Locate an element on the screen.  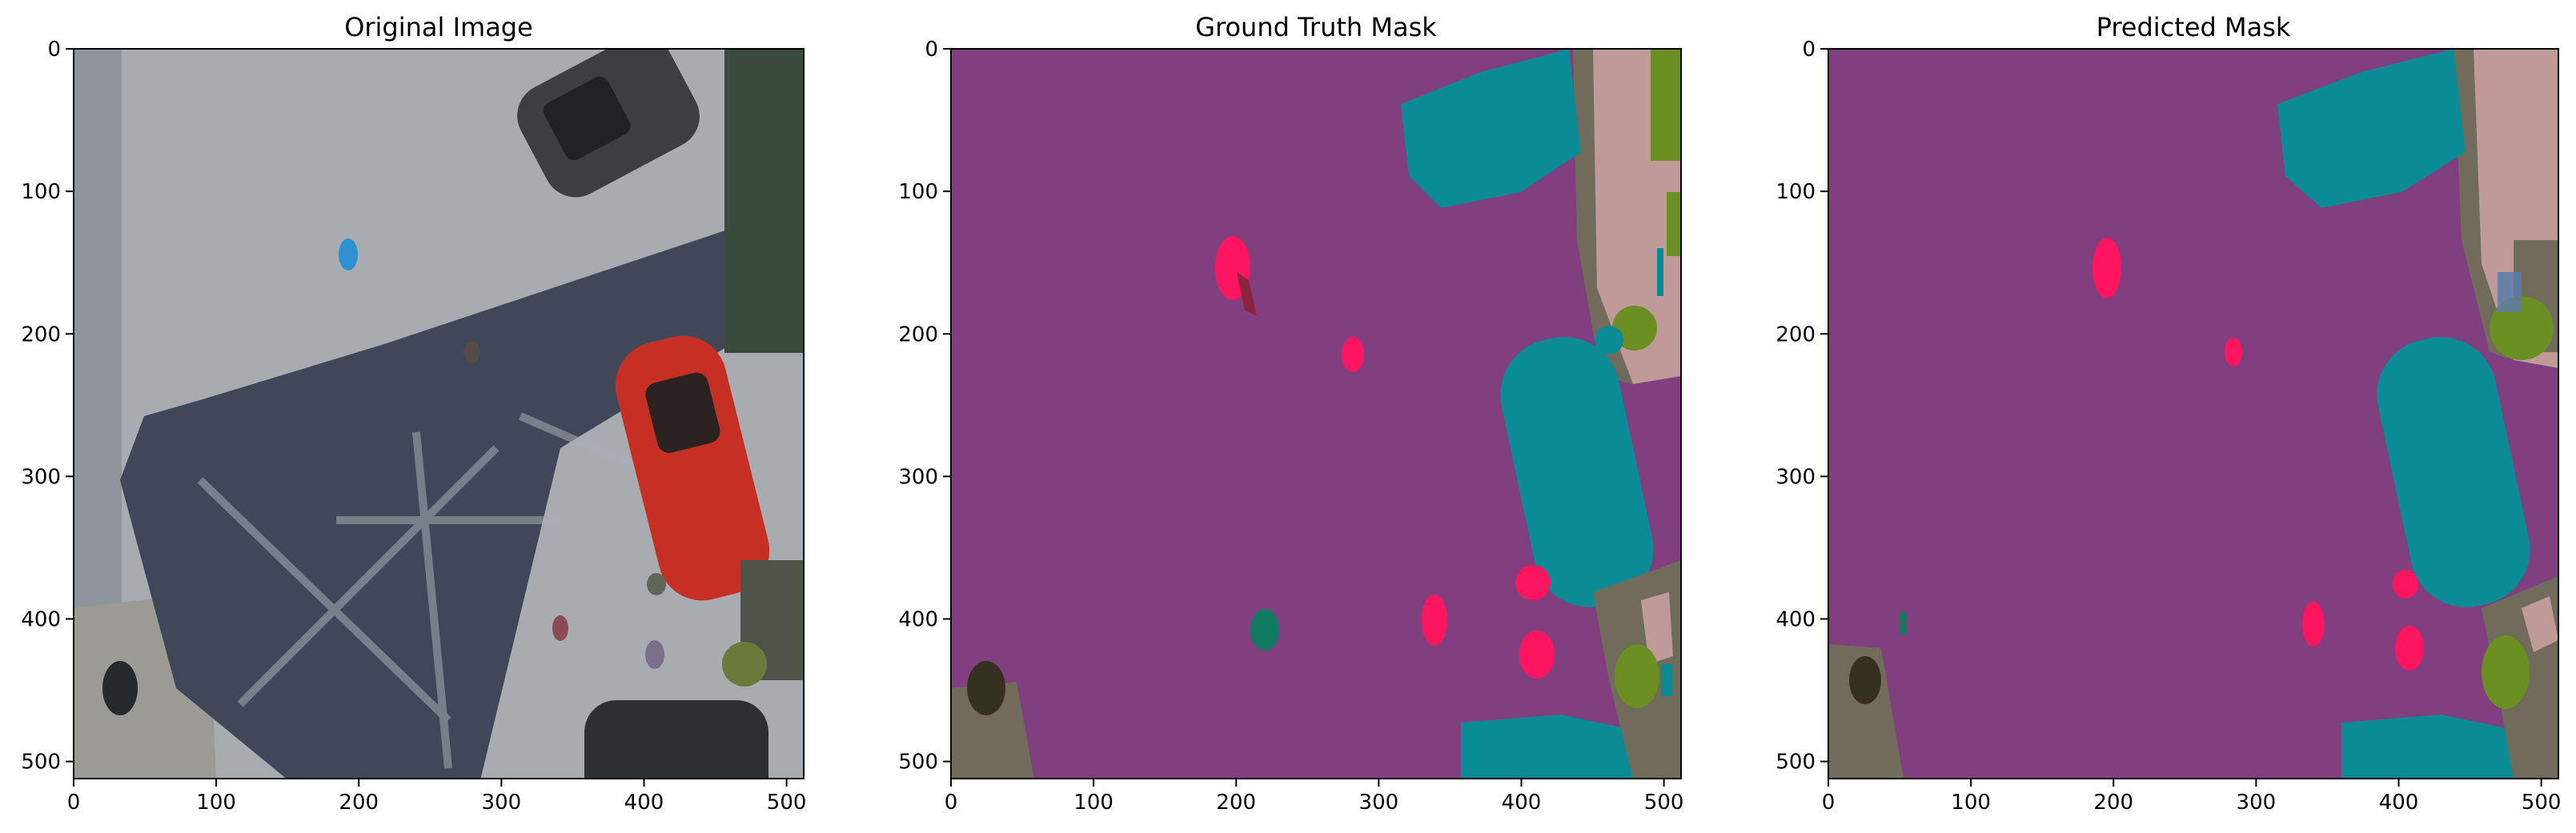
bicycle is located at coordinates (1247, 294).